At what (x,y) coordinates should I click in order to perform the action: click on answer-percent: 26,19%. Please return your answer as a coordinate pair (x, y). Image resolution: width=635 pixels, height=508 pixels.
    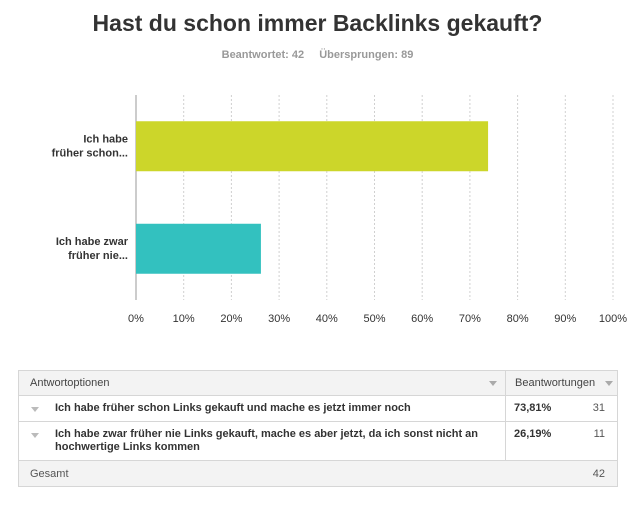
    Looking at the image, I should click on (536, 441).